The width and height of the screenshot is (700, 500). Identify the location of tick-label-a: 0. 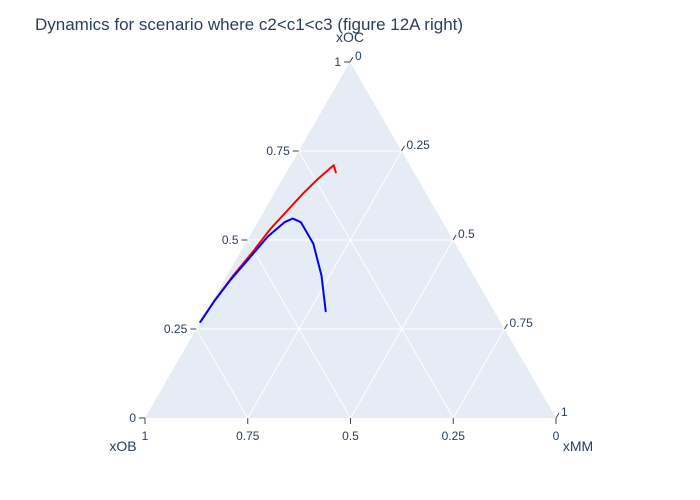
(132, 418).